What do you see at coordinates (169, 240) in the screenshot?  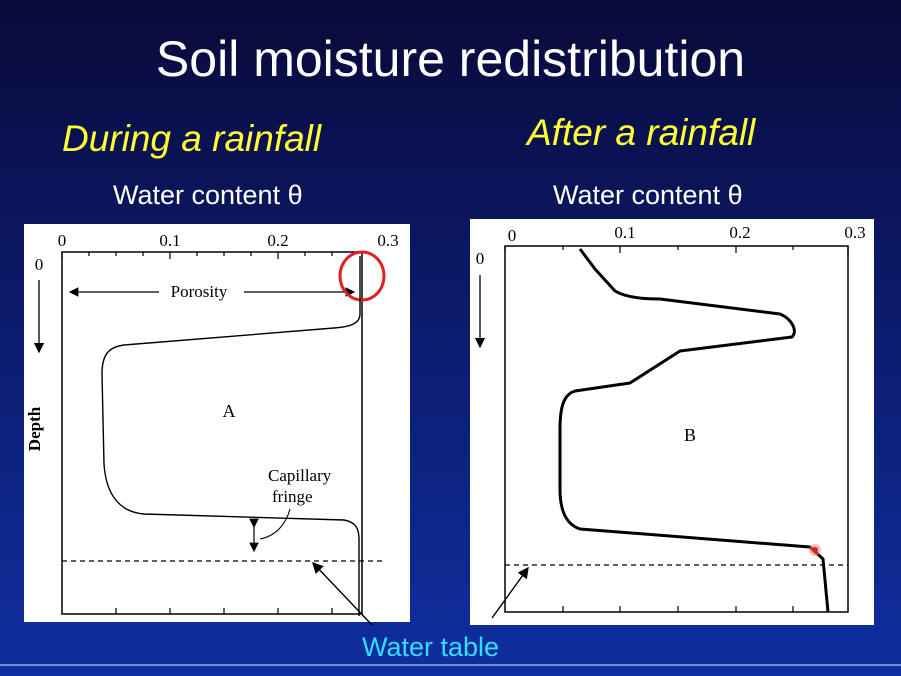 I see `tick-label-a-1: 0.1` at bounding box center [169, 240].